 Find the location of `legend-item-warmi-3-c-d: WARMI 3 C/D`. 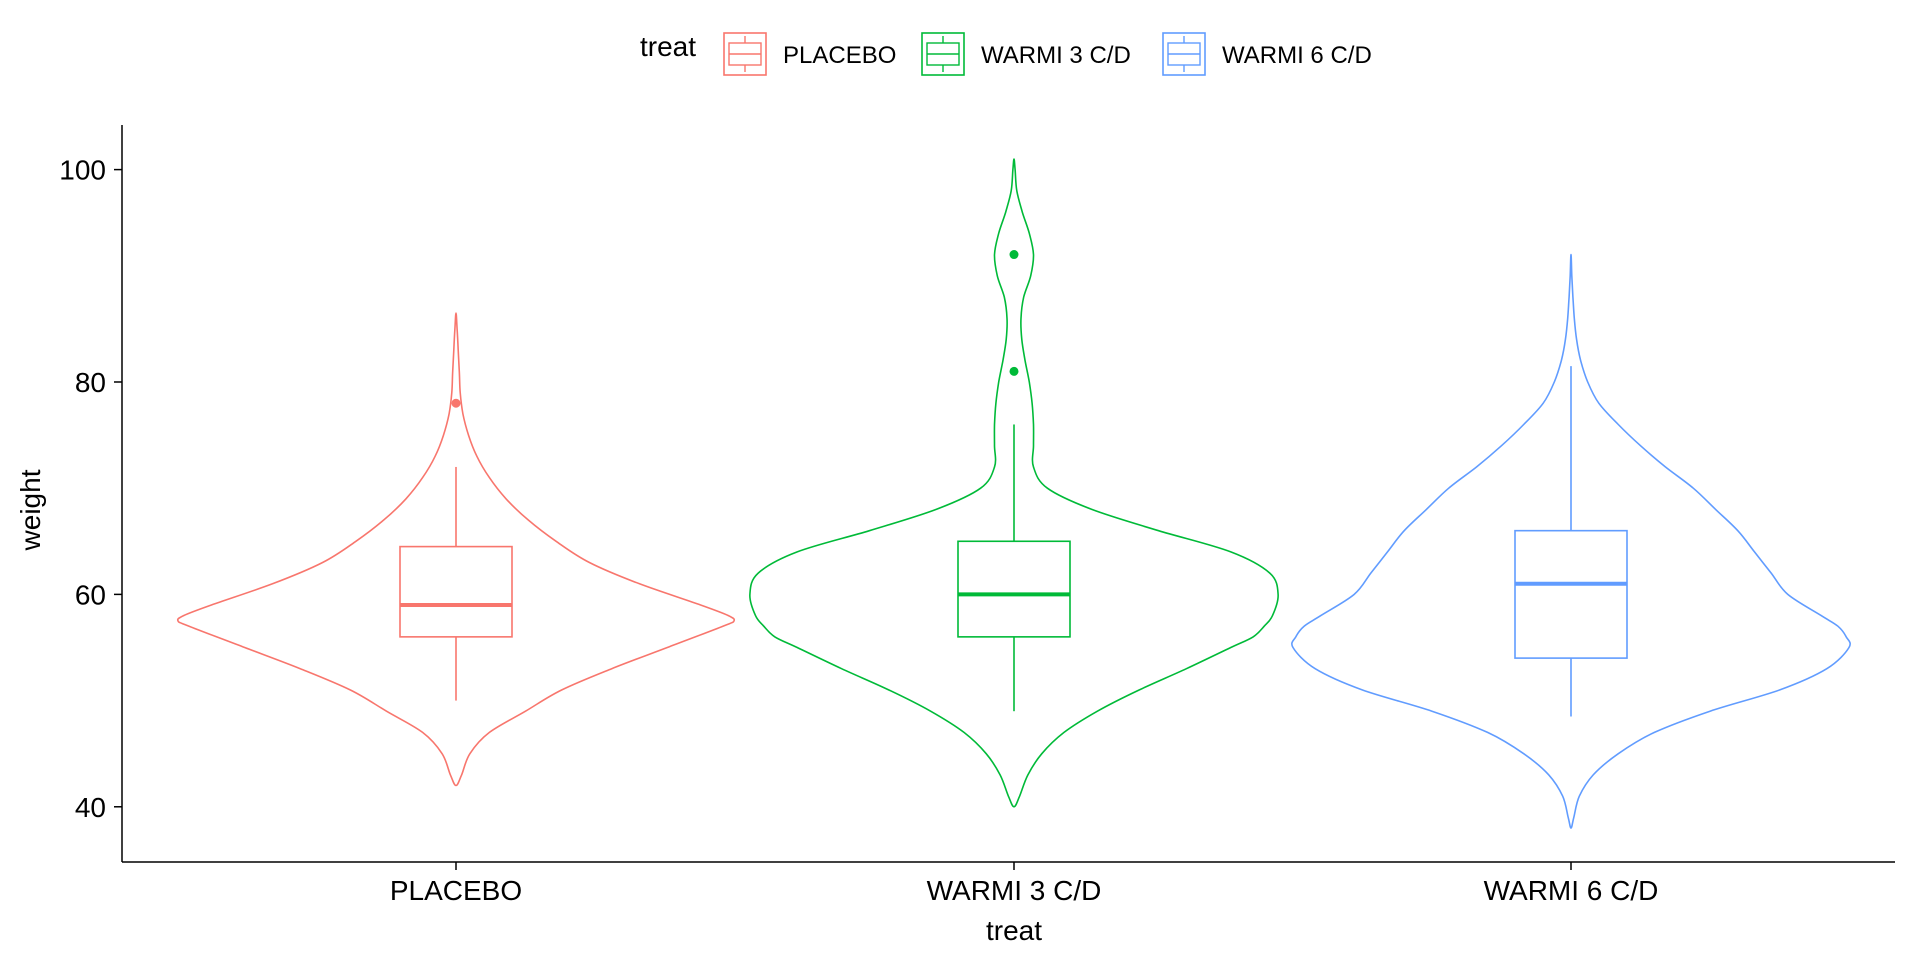

legend-item-warmi-3-c-d: WARMI 3 C/D is located at coordinates (1026, 54).